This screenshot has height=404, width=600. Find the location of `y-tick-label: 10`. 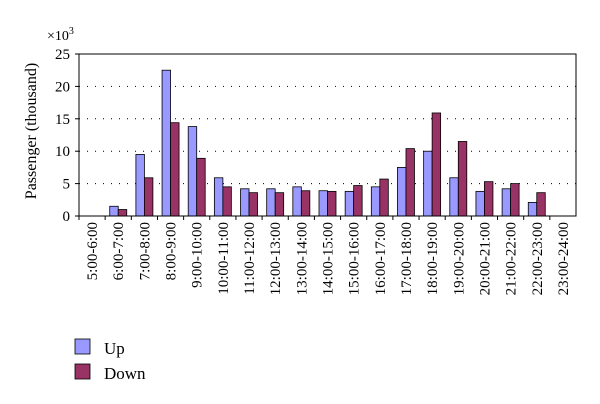

y-tick-label: 10 is located at coordinates (62, 152).